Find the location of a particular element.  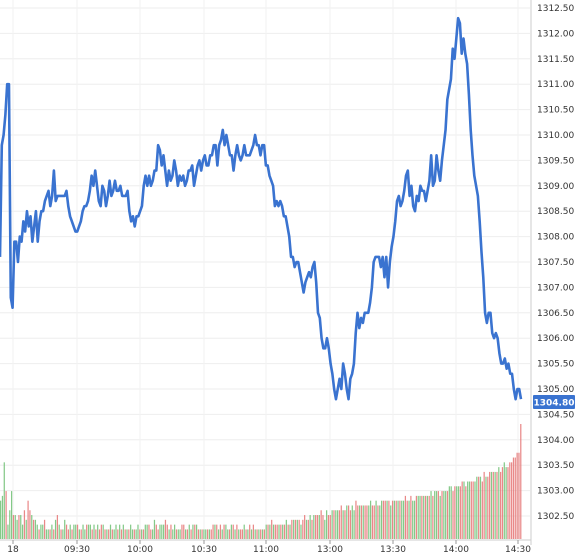

y-tick-label: 1308.00 is located at coordinates (555, 238).